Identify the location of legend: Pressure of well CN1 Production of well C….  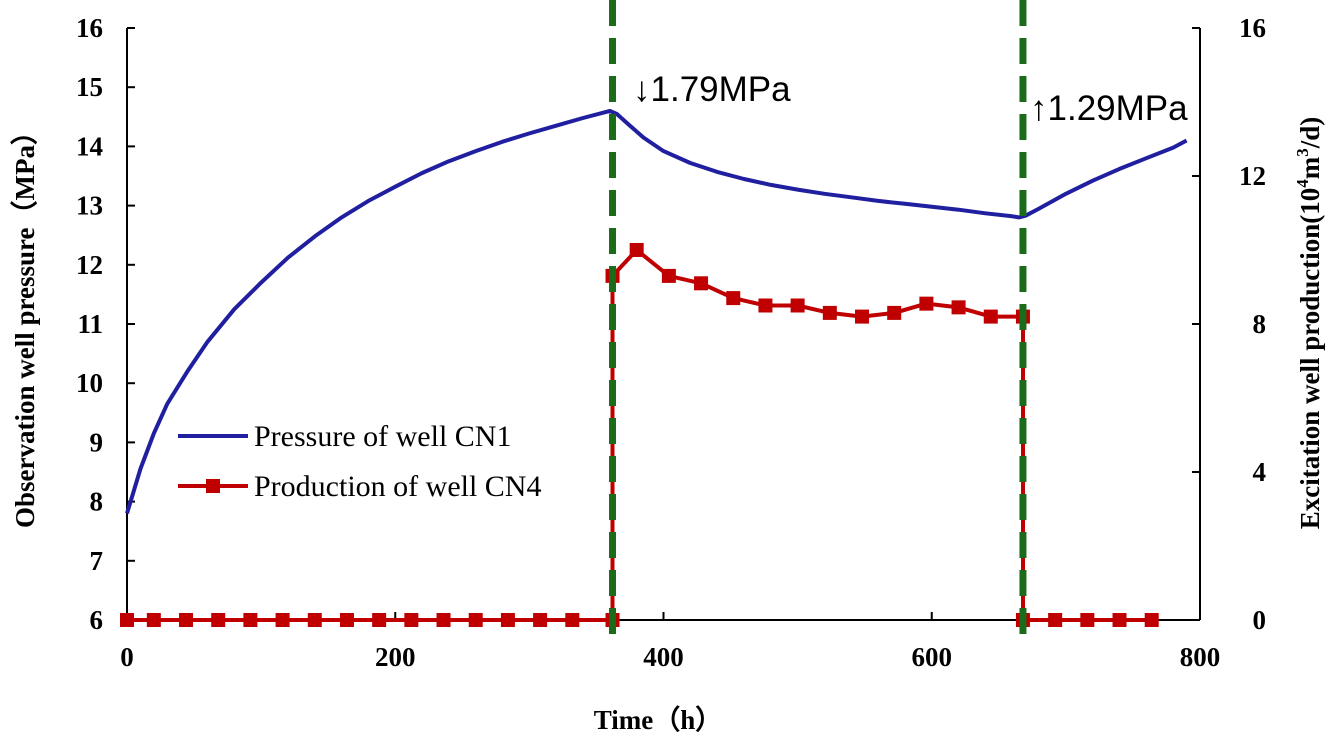
(359, 461).